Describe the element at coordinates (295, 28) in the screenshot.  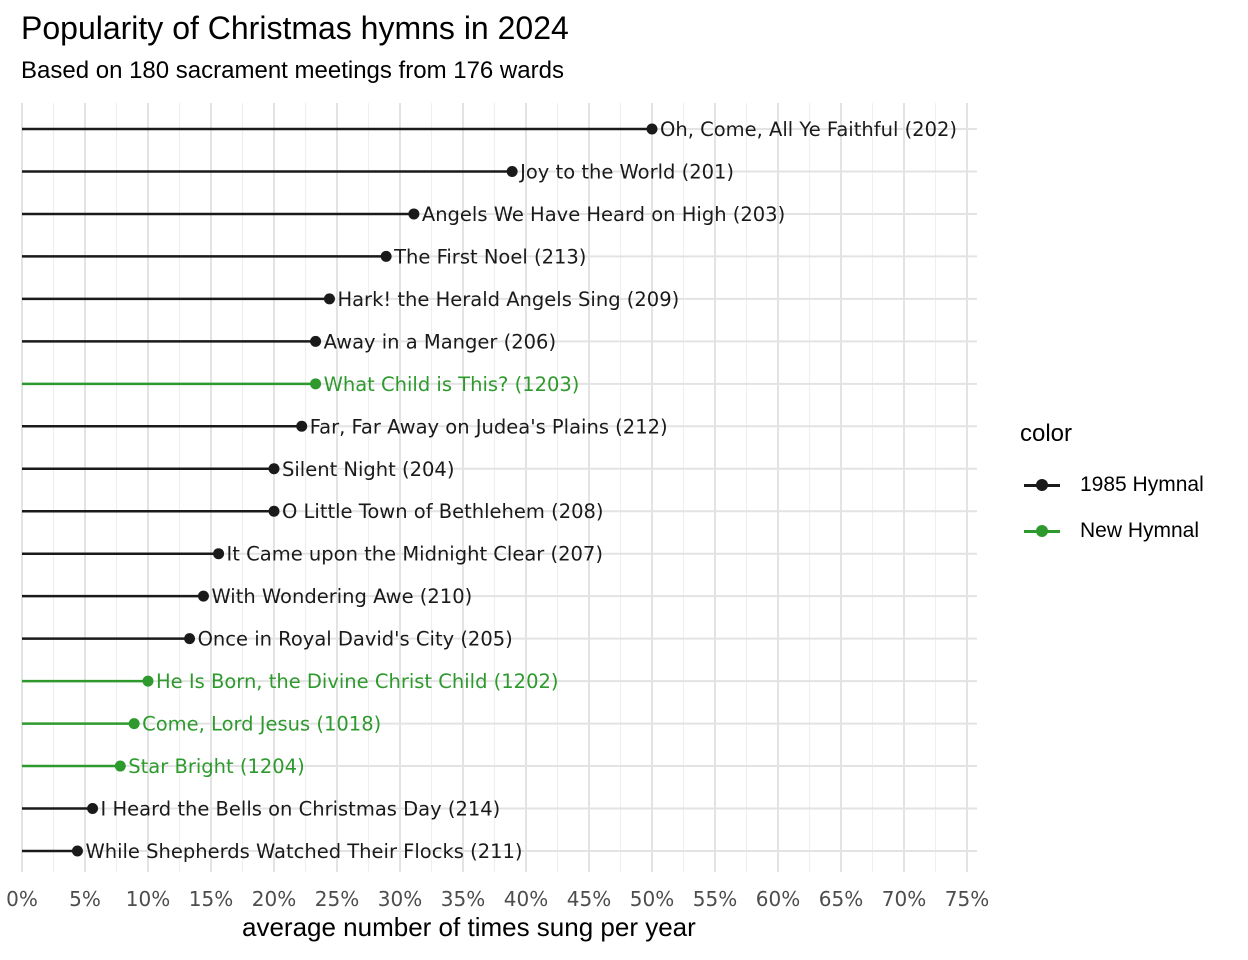
I see `chart-title: Popularity of Christmas hymns in 2024` at that location.